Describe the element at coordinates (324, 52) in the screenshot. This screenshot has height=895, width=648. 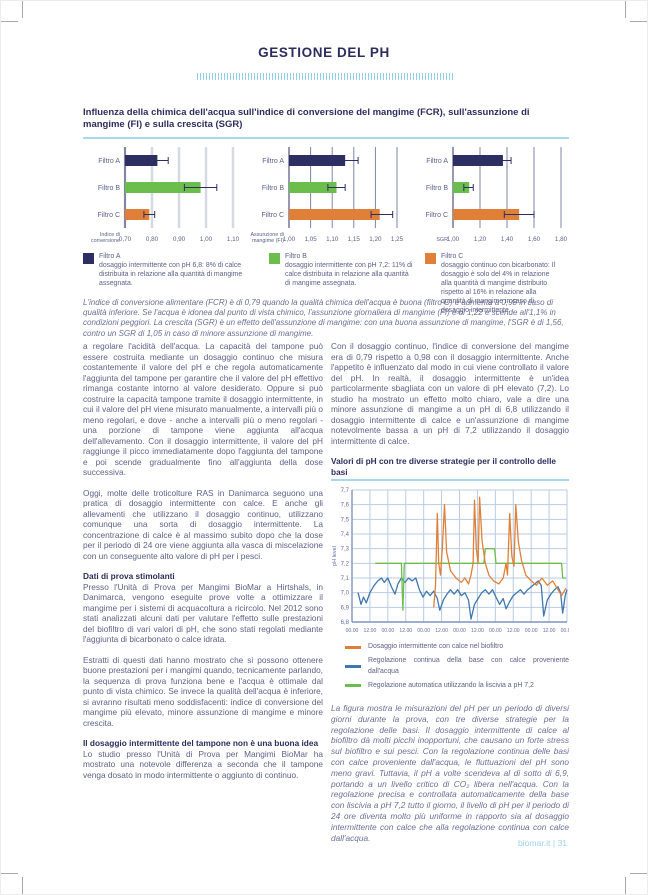
I see `page-title: GESTIONE DEL PH` at that location.